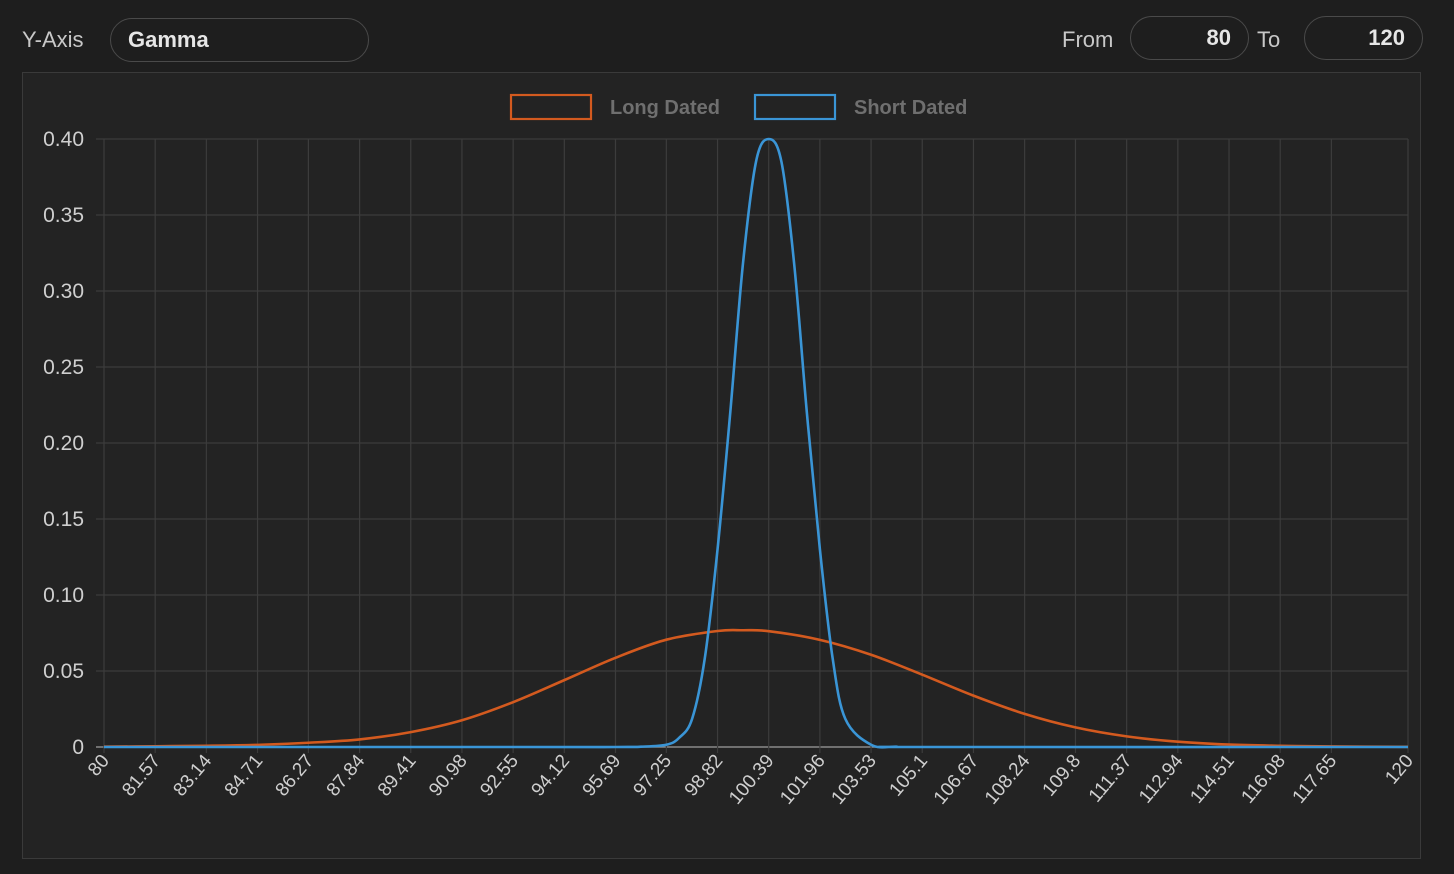 This screenshot has height=874, width=1454. Describe the element at coordinates (63, 139) in the screenshot. I see `y-tick-label: 0.40` at that location.